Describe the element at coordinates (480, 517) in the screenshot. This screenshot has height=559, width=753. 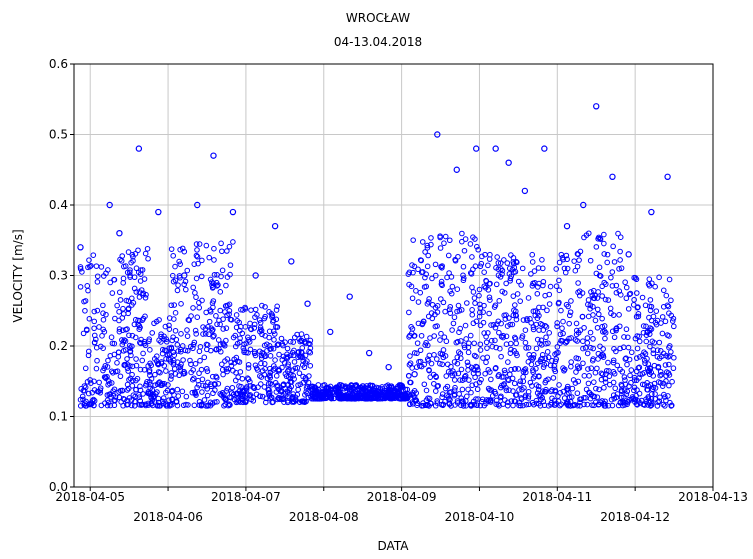
I see `x-tick-label: 2018-04-10` at that location.